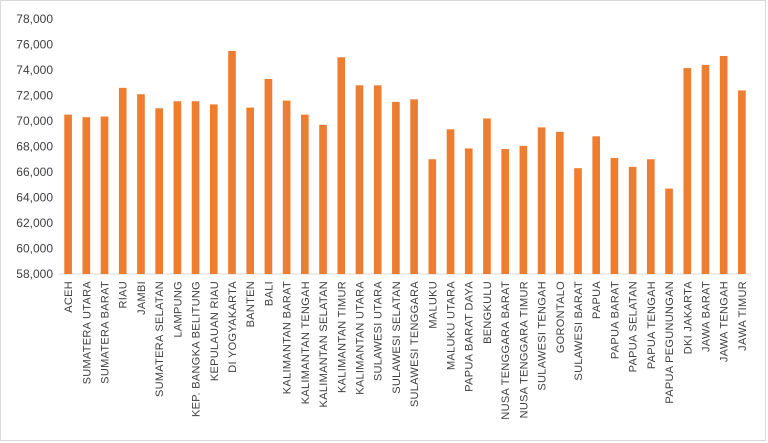 The width and height of the screenshot is (768, 443). Describe the element at coordinates (34, 274) in the screenshot. I see `y-tick-label: 58,000` at that location.